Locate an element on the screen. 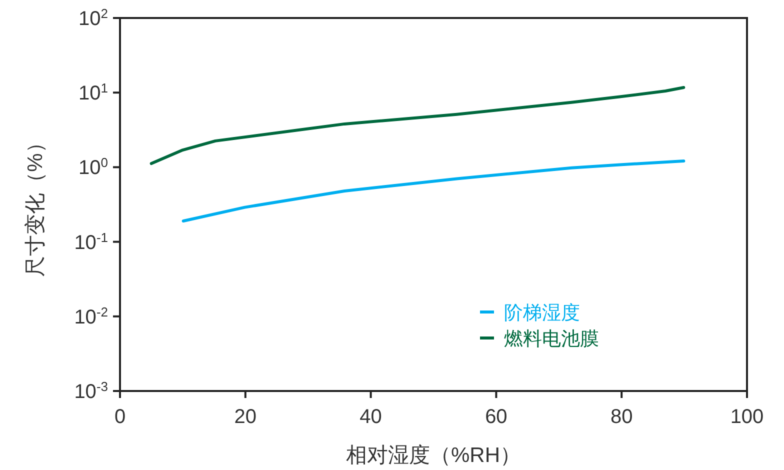  x-tick-label: 100 is located at coordinates (747, 417).